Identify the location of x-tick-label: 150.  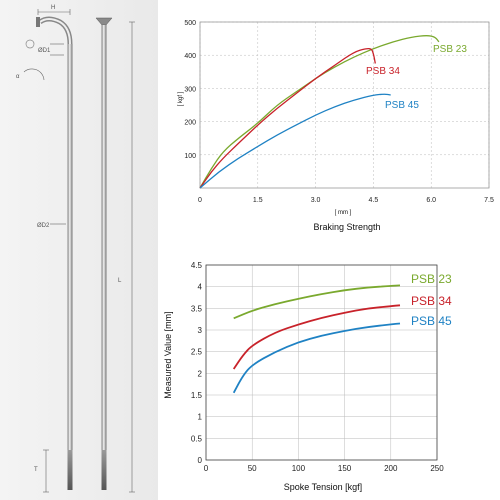
(345, 468).